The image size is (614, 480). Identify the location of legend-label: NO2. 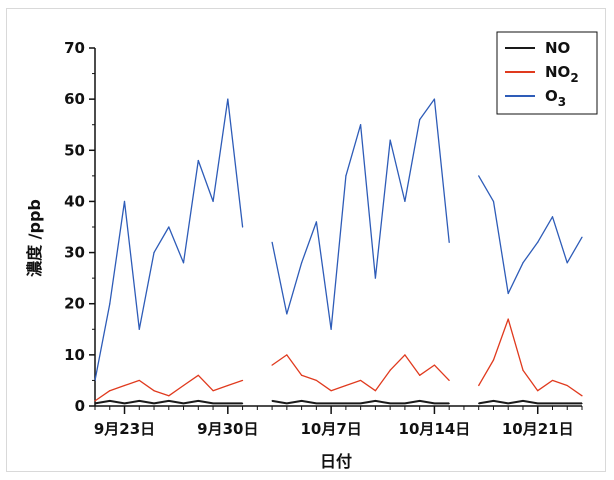
(562, 74).